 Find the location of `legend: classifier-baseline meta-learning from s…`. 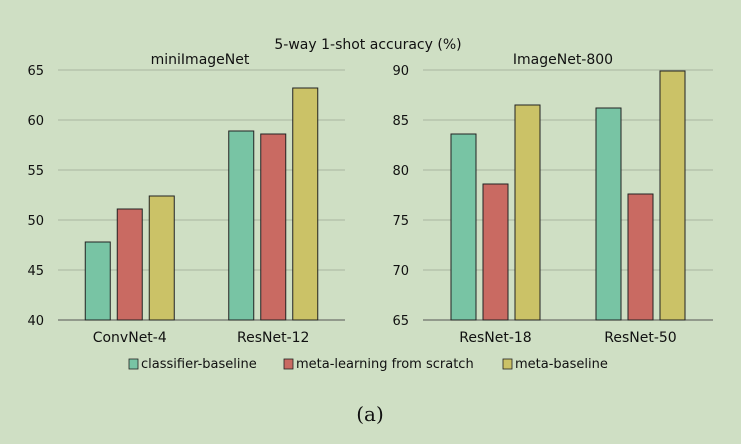

legend: classifier-baseline meta-learning from s… is located at coordinates (368, 364).